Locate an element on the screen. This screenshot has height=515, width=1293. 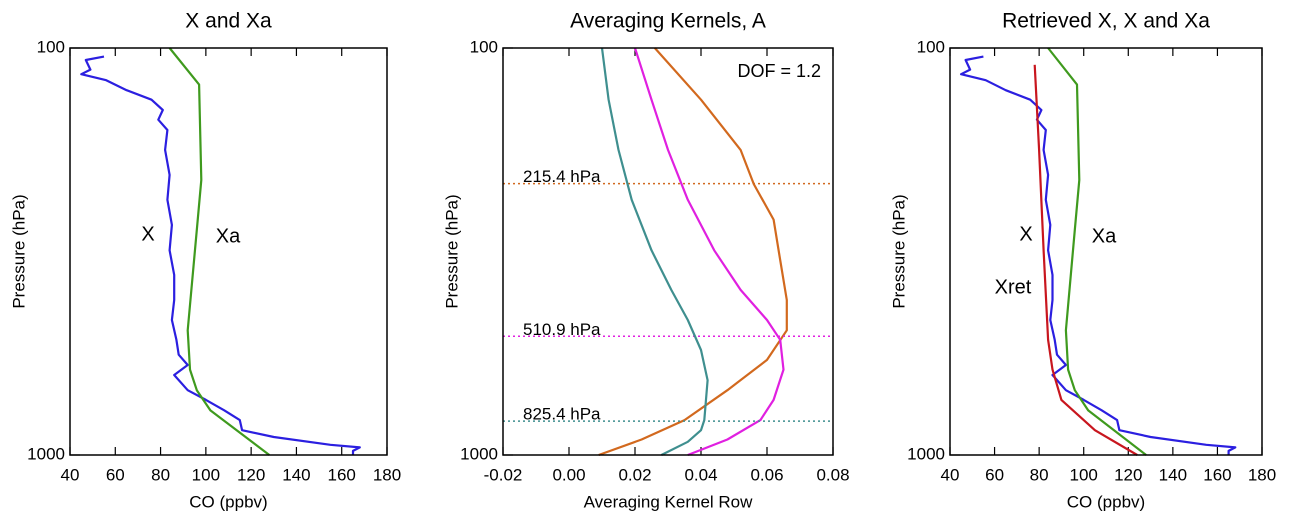
x-tick-label: 0.00 is located at coordinates (568, 474).